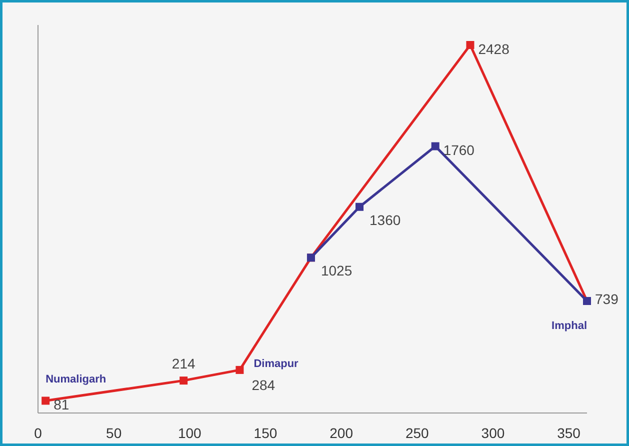 This screenshot has width=629, height=446. Describe the element at coordinates (114, 433) in the screenshot. I see `x-tick-label: 50` at that location.